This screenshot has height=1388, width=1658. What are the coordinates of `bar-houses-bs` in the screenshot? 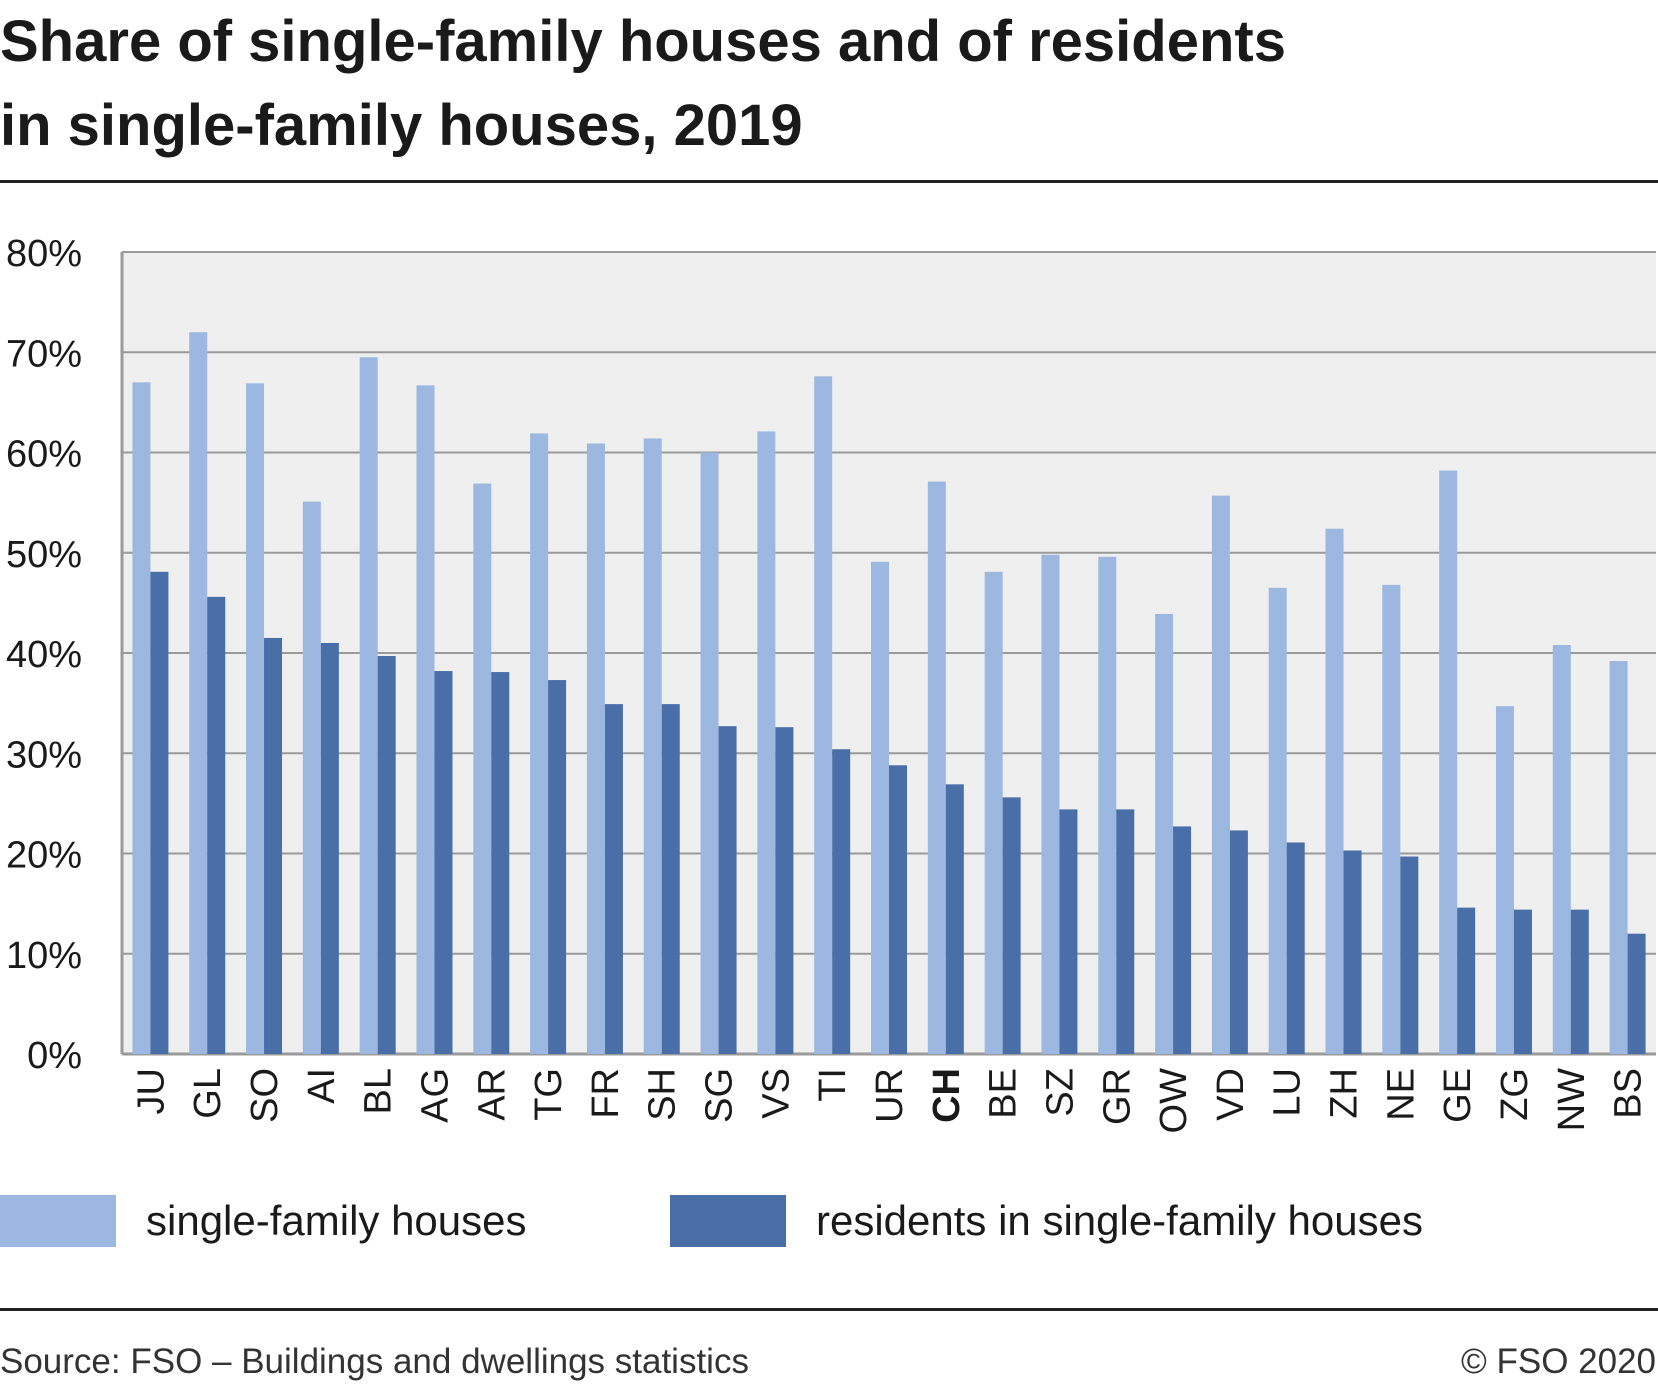 It's located at (1618, 857).